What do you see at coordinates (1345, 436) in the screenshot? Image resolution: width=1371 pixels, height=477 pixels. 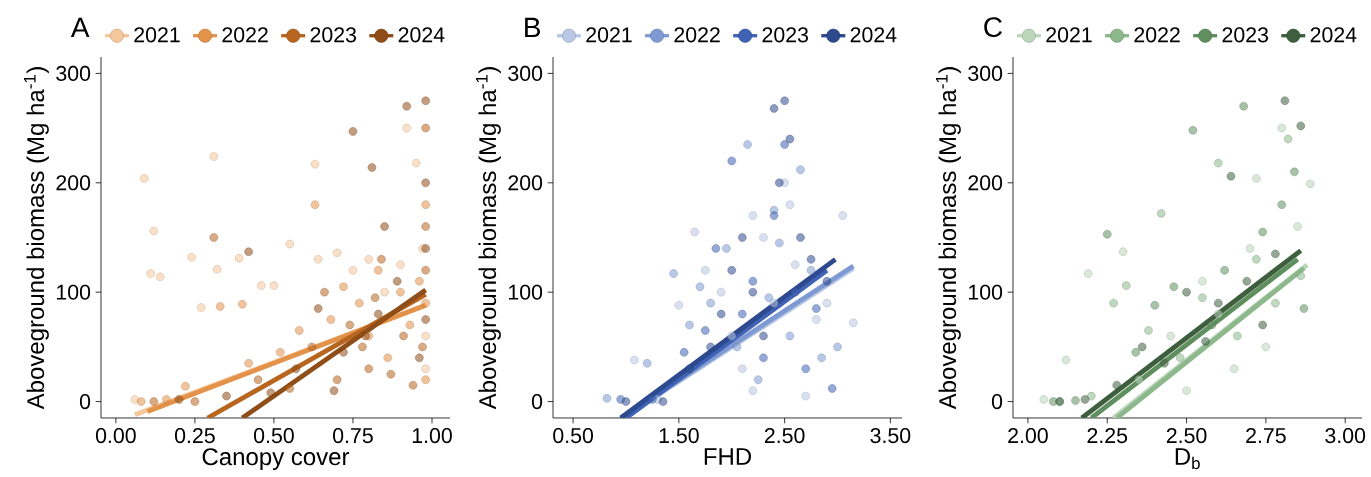 I see `x-tick-label: 3.00` at bounding box center [1345, 436].